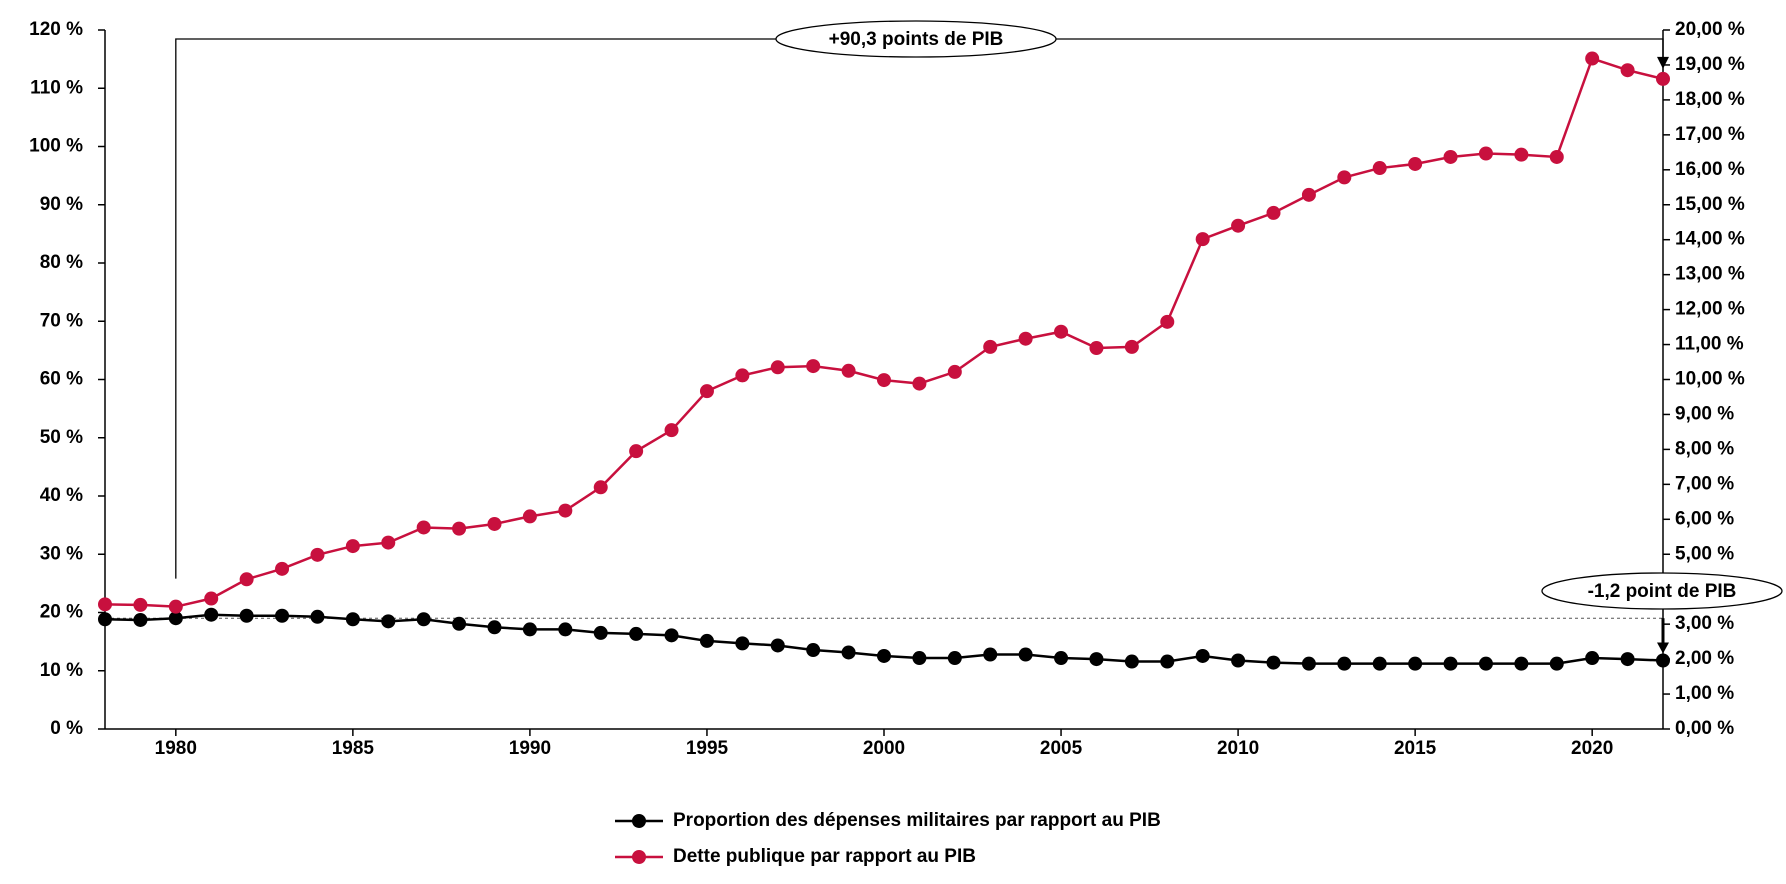  What do you see at coordinates (1663, 62) in the screenshot?
I see `arrow-head` at bounding box center [1663, 62].